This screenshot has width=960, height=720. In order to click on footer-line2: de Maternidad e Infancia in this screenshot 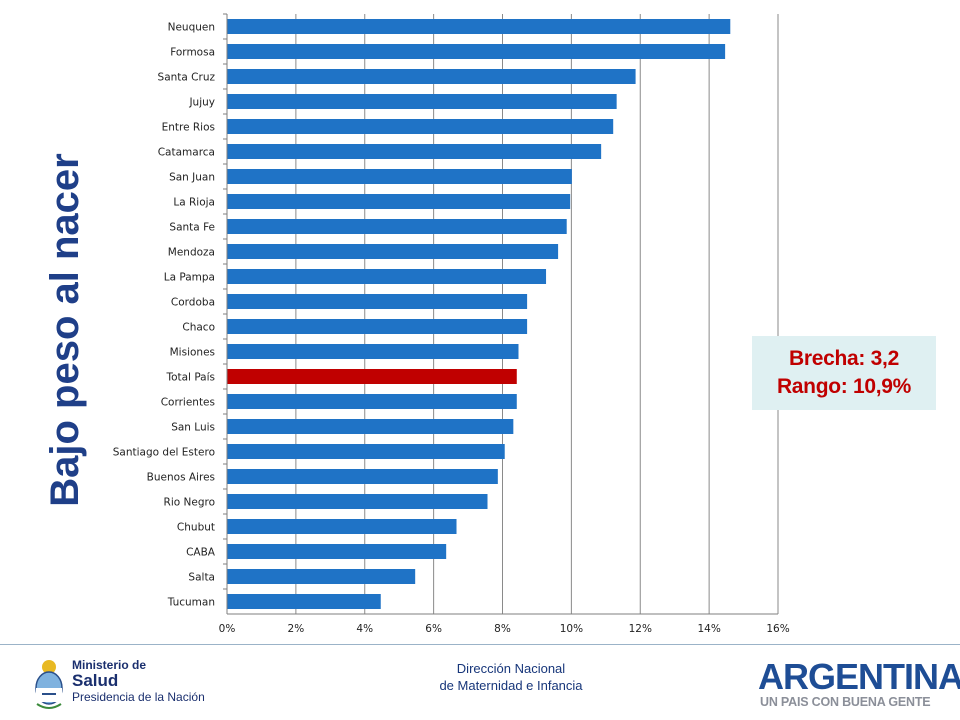, I will do `click(511, 685)`.